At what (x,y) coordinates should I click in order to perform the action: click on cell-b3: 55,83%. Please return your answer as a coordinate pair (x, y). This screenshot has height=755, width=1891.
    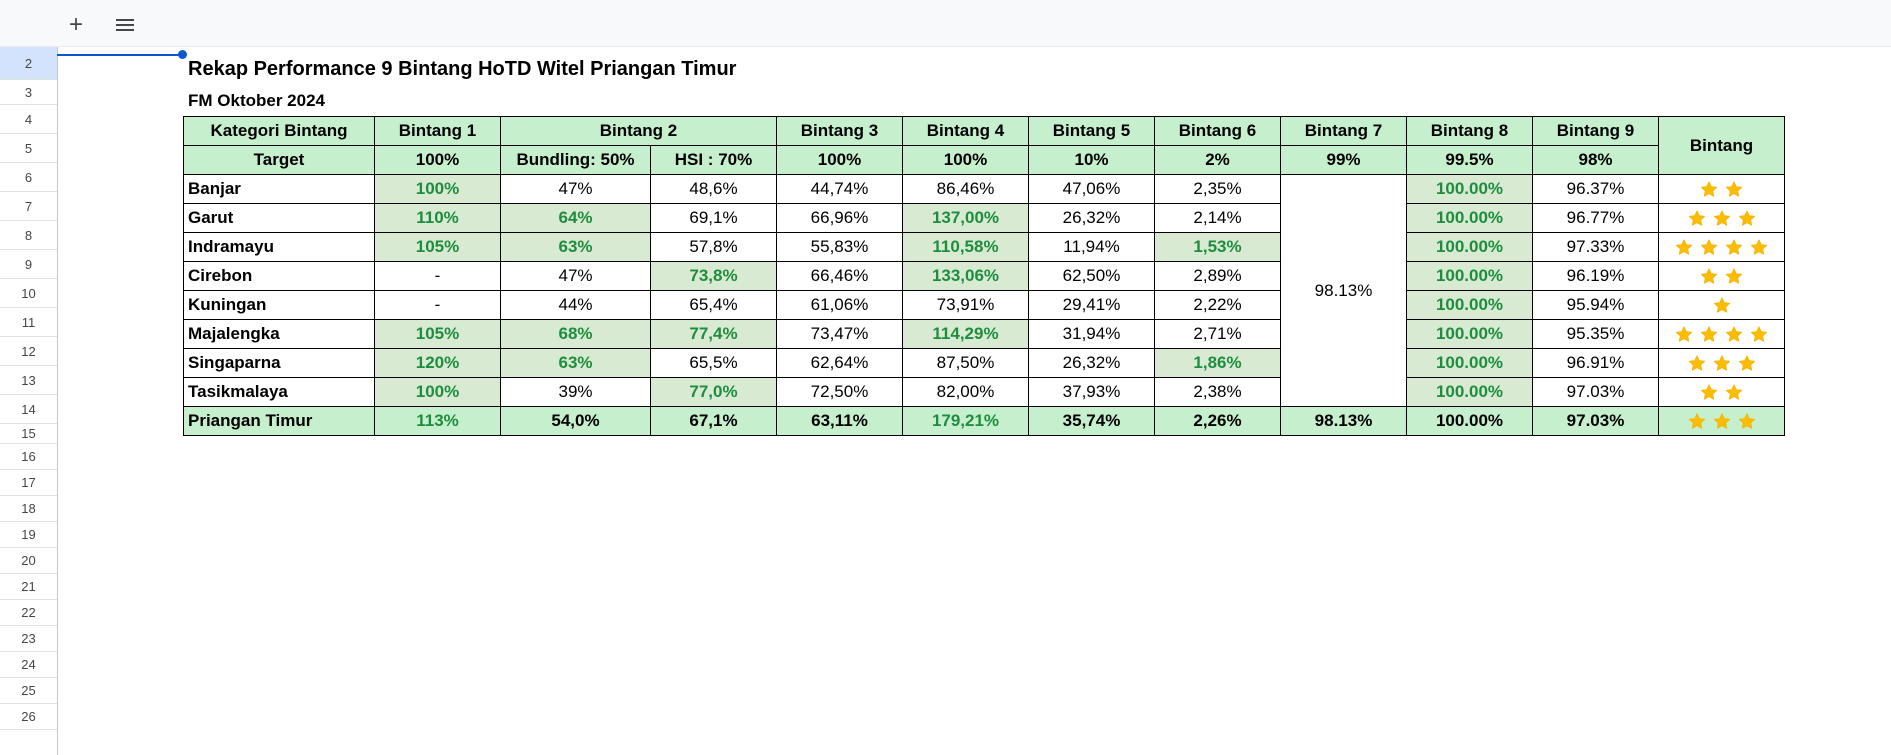
    Looking at the image, I should click on (839, 247).